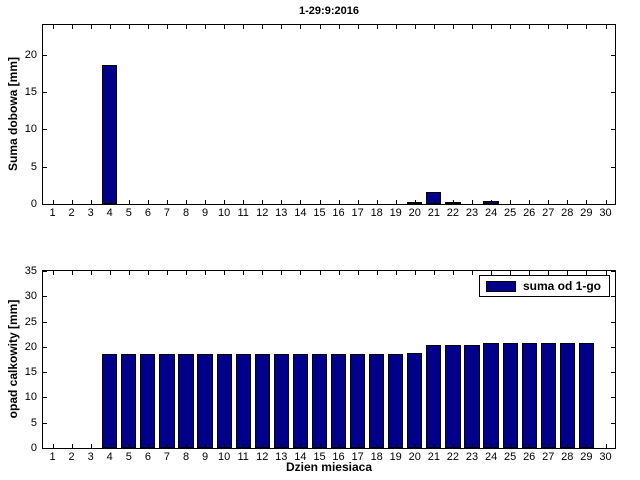 This screenshot has width=640, height=480. What do you see at coordinates (52, 457) in the screenshot?
I see `x-tick-label: 1` at bounding box center [52, 457].